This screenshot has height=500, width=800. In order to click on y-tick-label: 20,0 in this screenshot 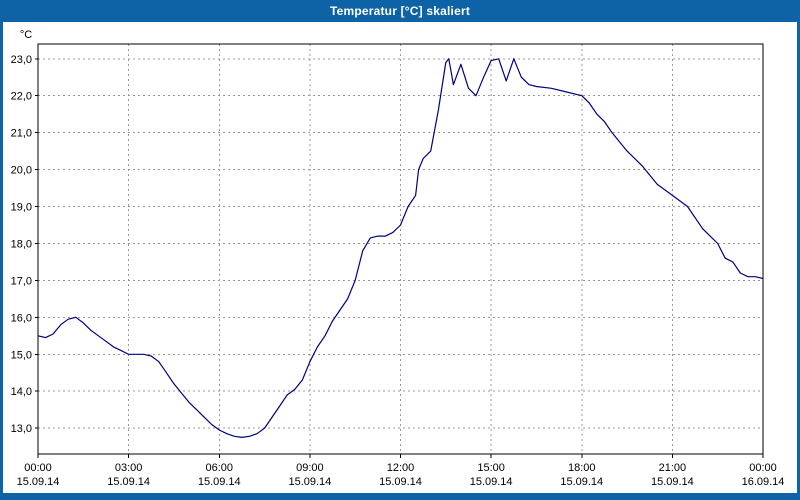, I will do `click(21, 171)`.